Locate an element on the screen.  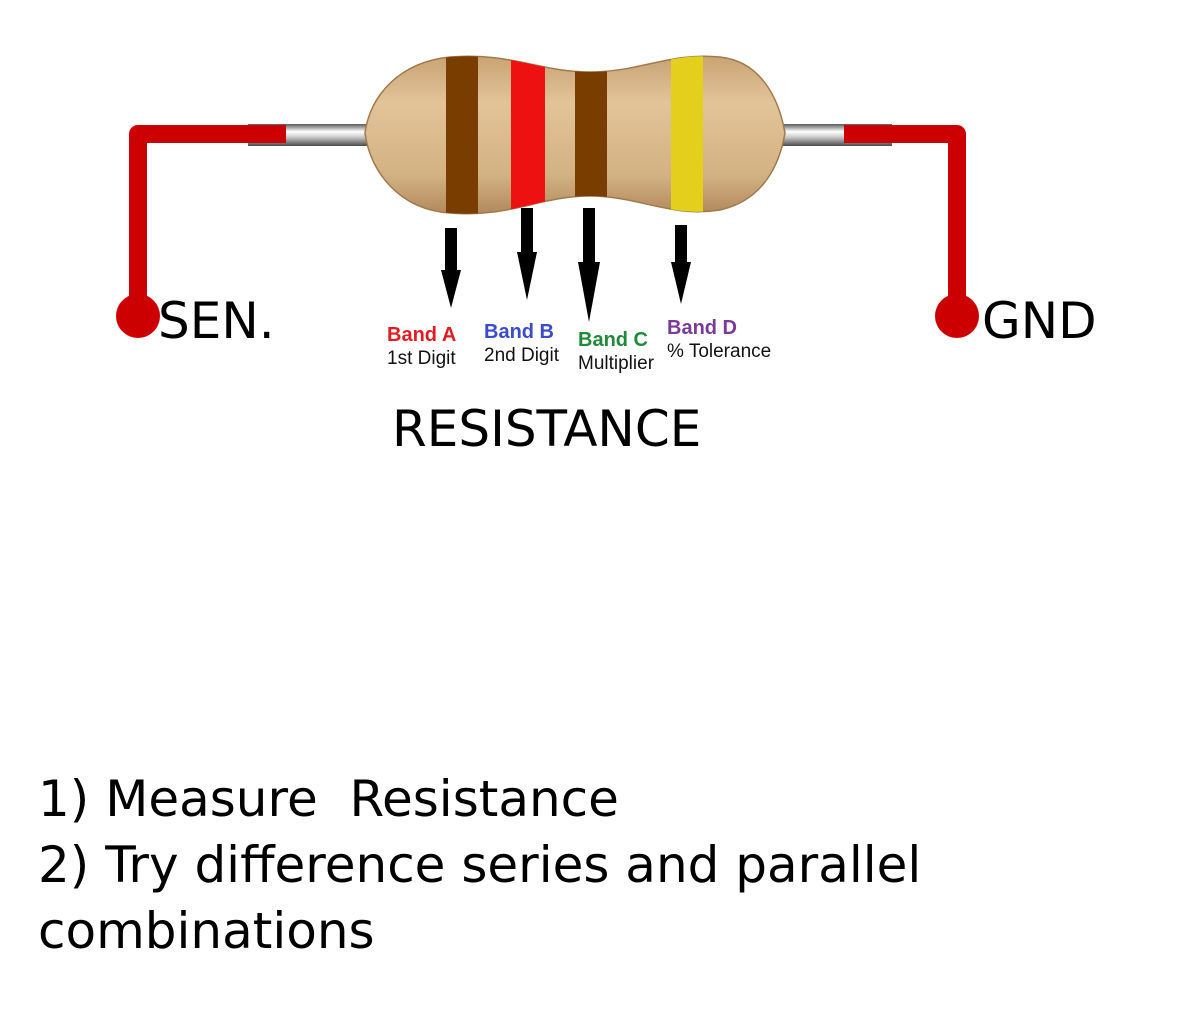
arrow-band-a is located at coordinates (451, 268).